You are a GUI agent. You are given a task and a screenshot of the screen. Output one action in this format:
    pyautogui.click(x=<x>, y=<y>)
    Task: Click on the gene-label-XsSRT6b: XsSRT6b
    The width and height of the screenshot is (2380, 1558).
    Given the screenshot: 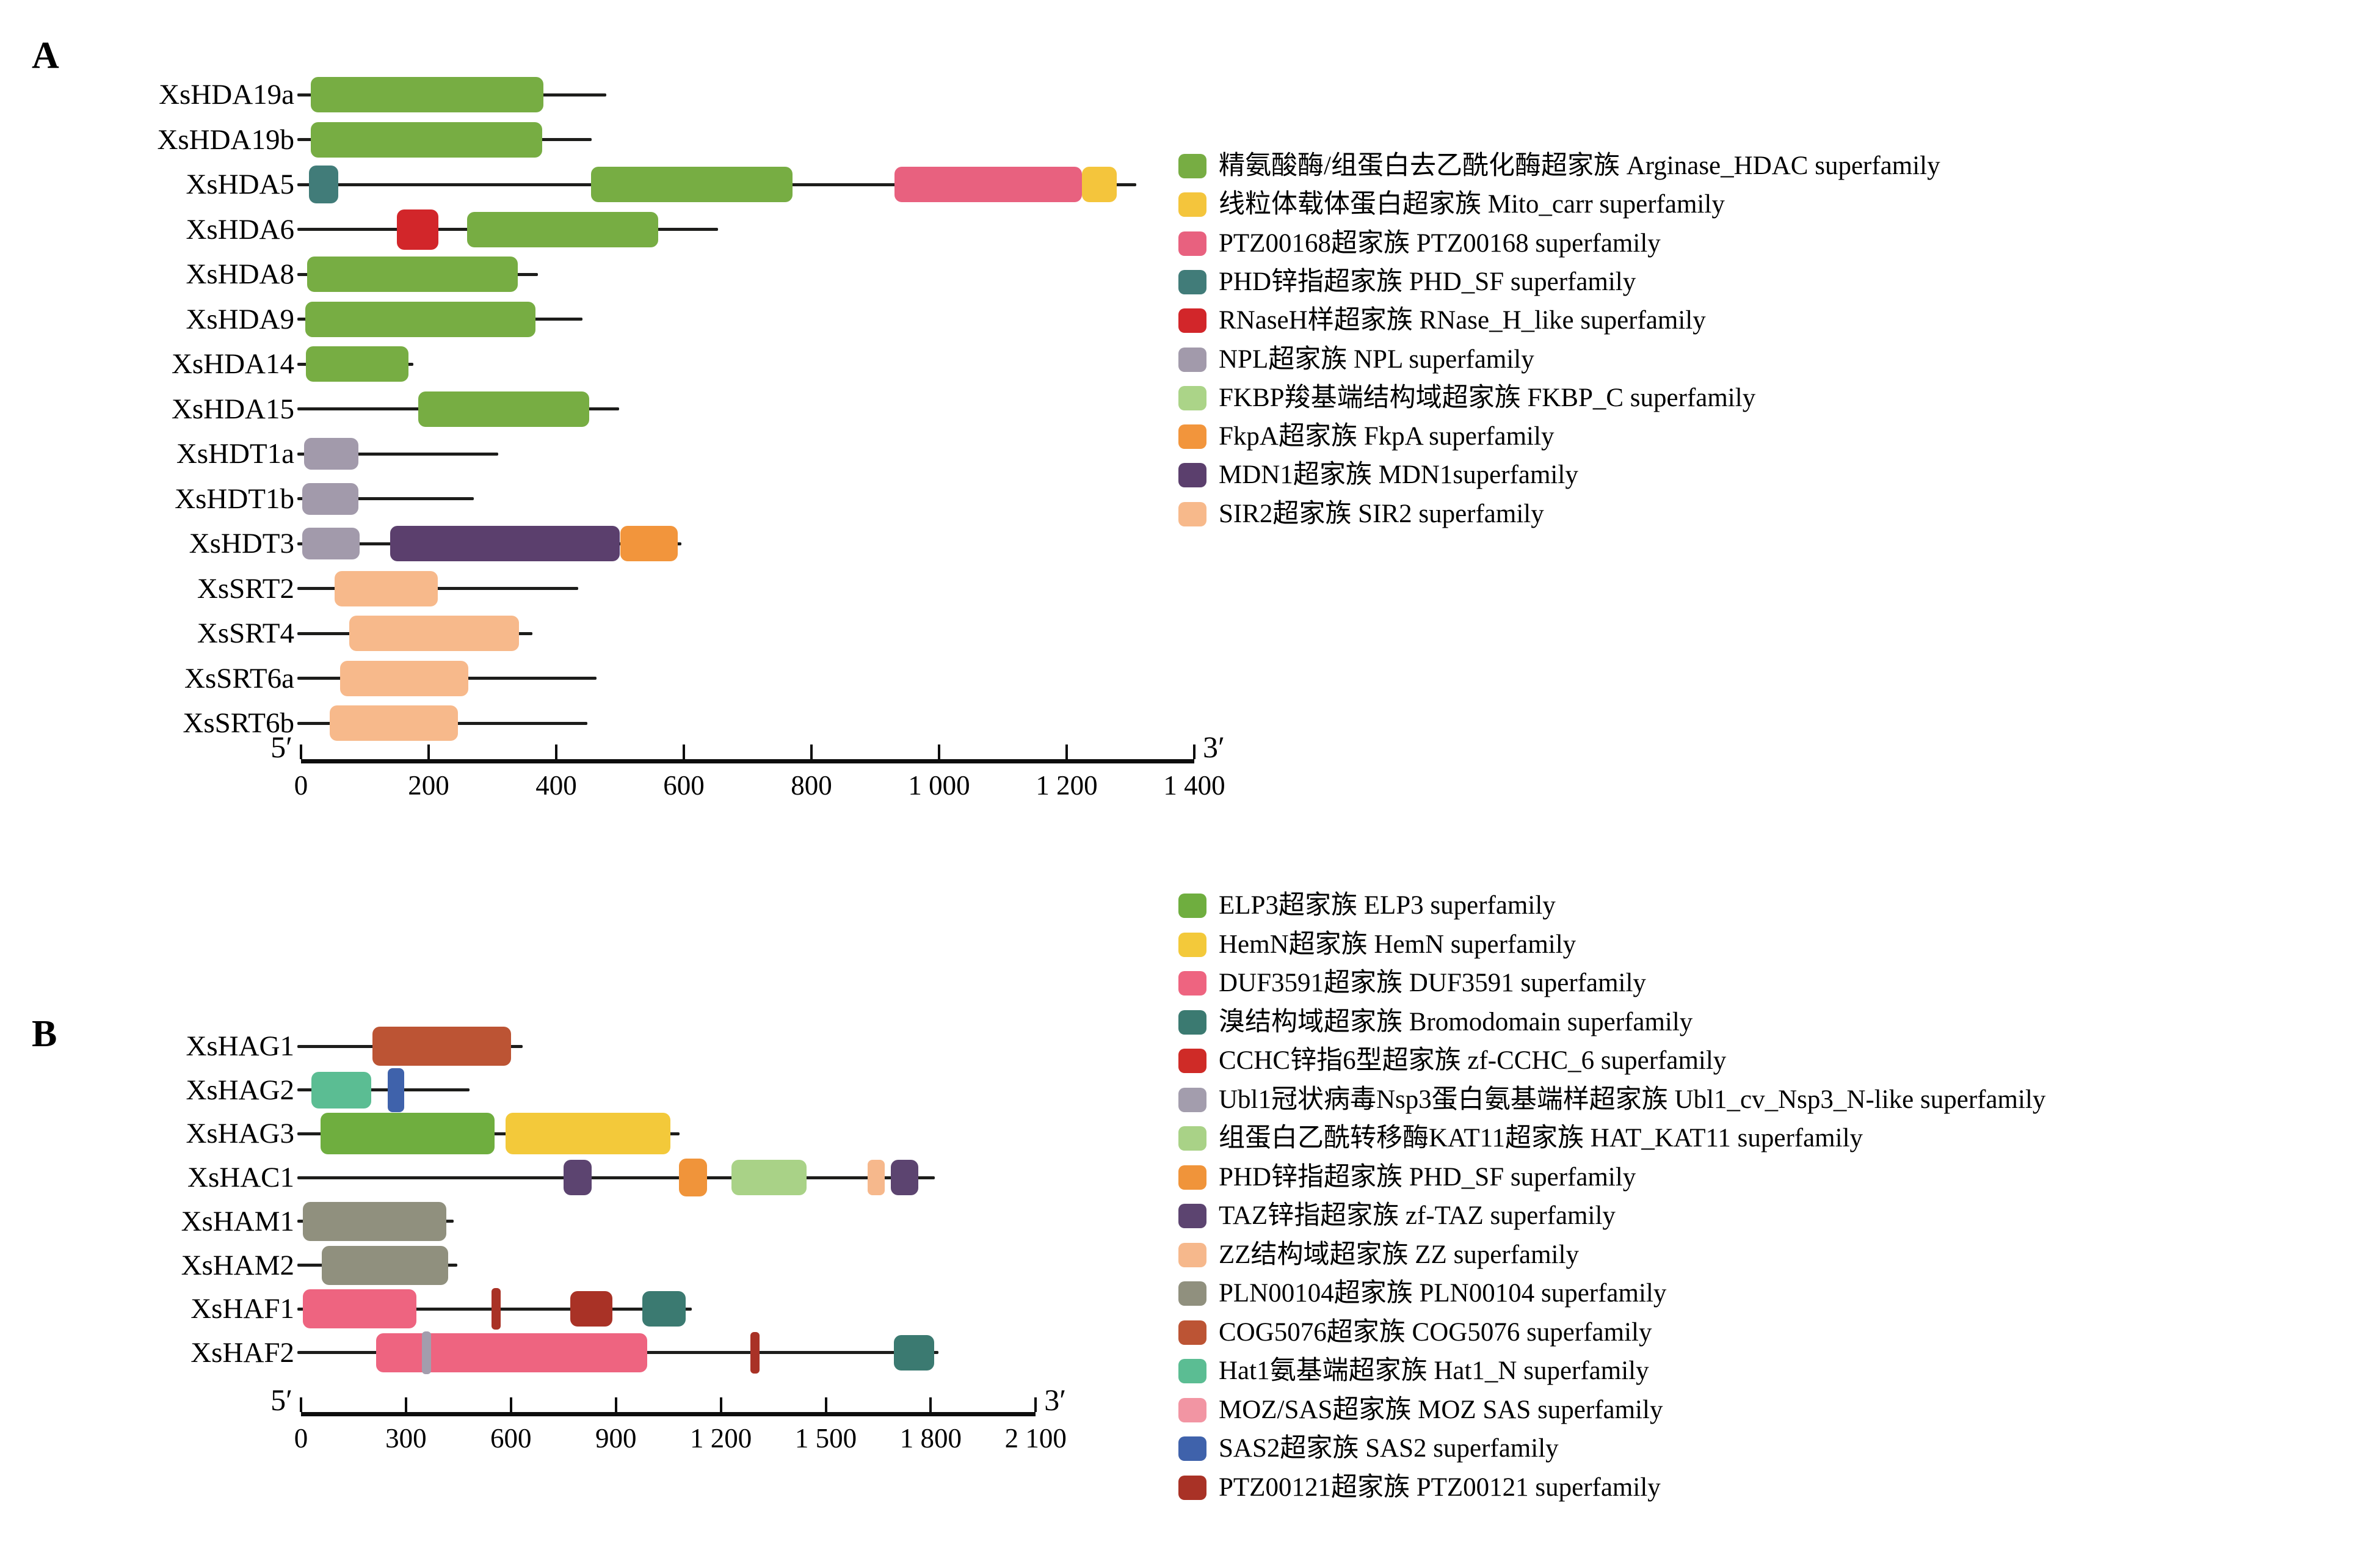 What is the action you would take?
    pyautogui.click(x=238, y=723)
    